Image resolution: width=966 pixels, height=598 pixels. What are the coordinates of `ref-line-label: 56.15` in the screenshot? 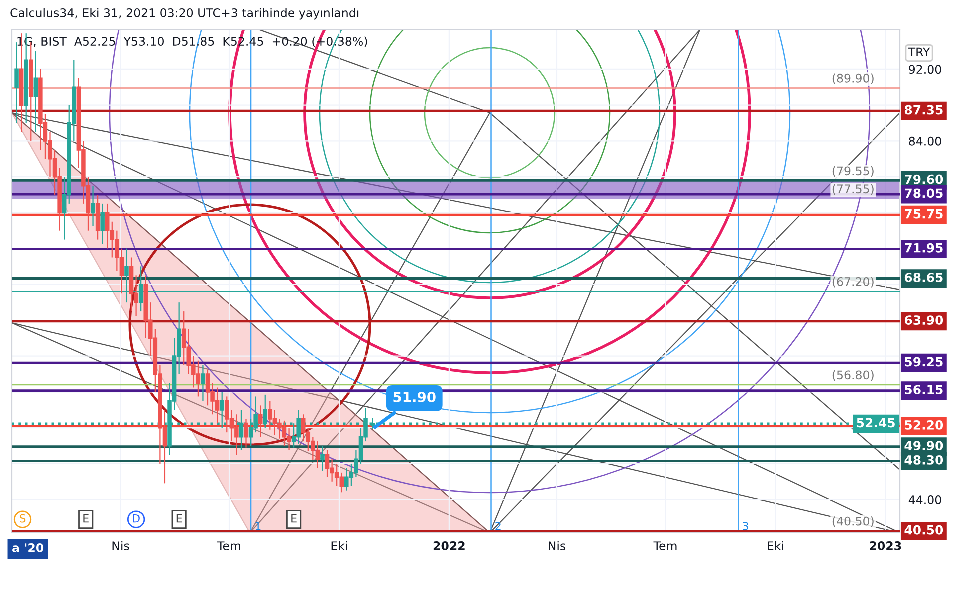 It's located at (924, 390).